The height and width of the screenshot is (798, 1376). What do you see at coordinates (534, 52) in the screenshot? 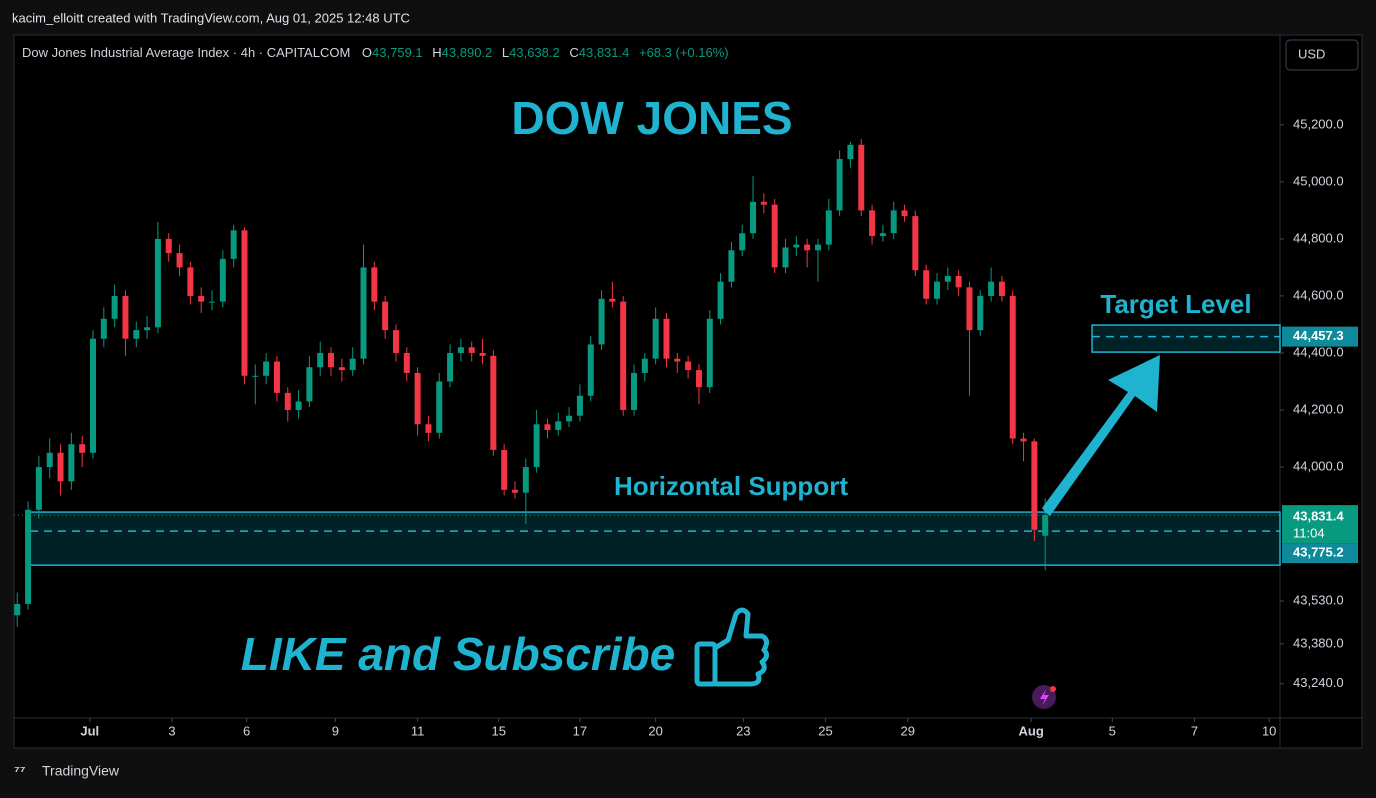
I see `ohlc-value: 43,638.2` at bounding box center [534, 52].